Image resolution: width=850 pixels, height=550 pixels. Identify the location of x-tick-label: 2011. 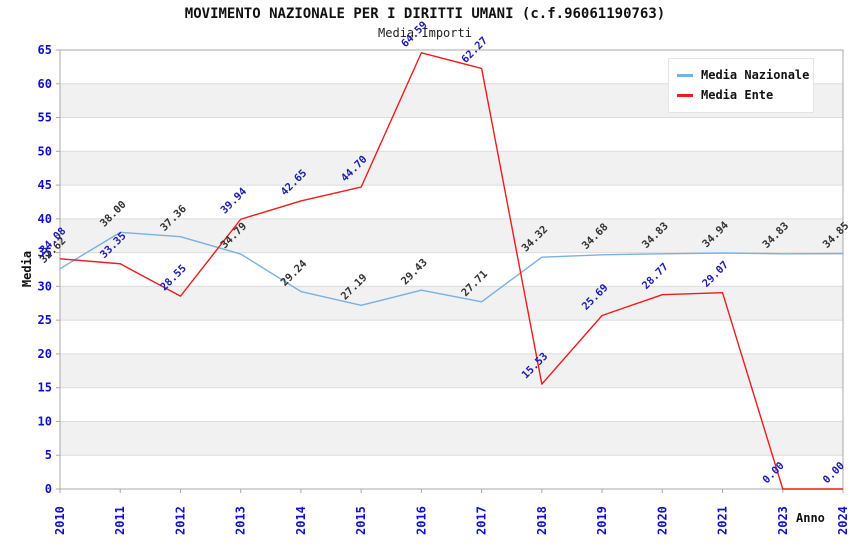
(120, 520).